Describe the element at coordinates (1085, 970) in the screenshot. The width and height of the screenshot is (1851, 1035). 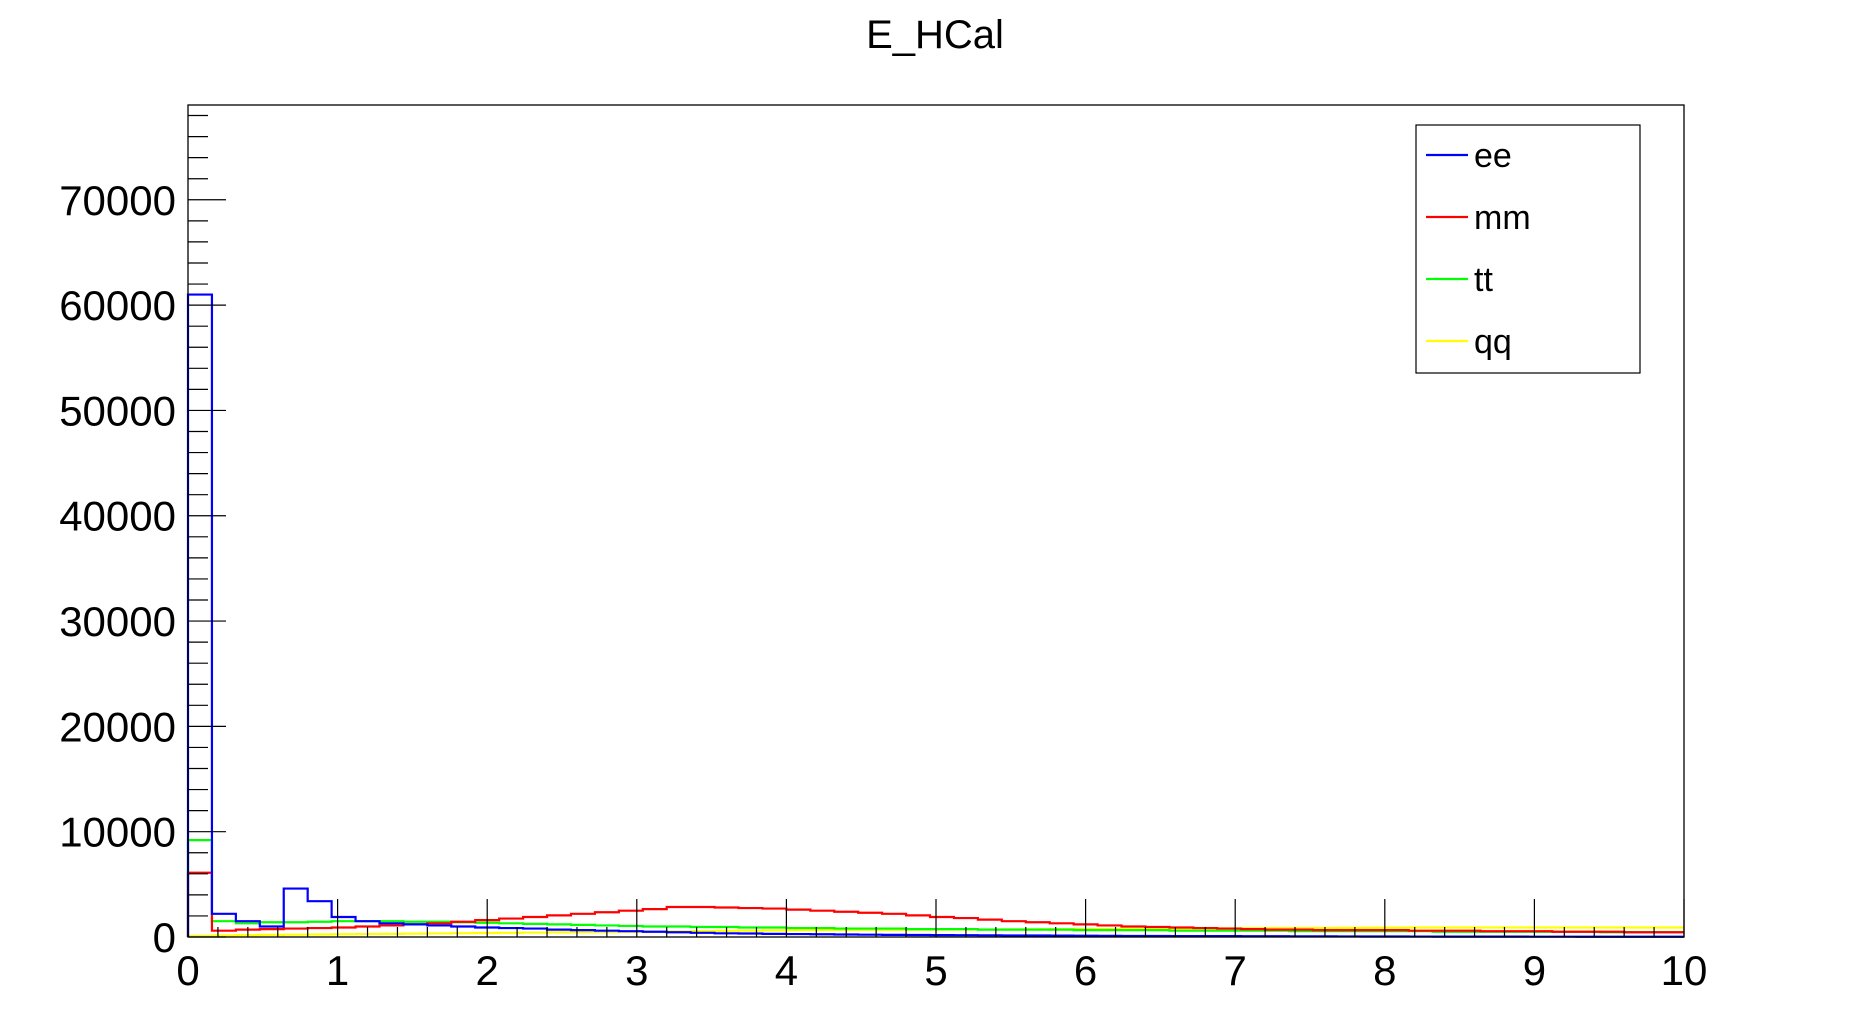
I see `x-tick-label: 6` at that location.